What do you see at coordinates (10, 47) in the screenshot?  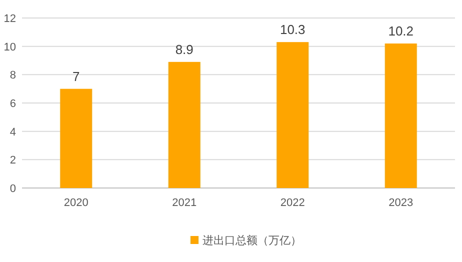 I see `y-tick-label: 10` at bounding box center [10, 47].